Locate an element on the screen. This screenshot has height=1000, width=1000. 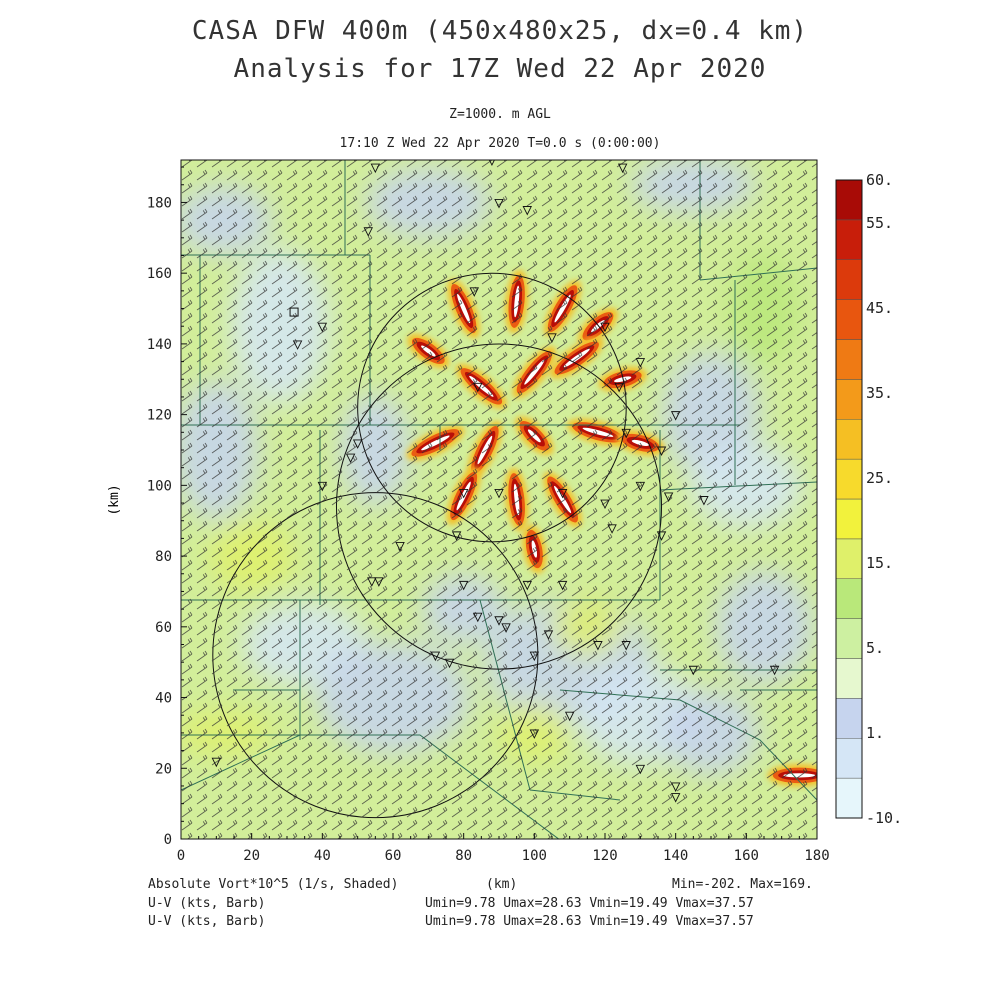
y-tick-label: 80 is located at coordinates (163, 557).